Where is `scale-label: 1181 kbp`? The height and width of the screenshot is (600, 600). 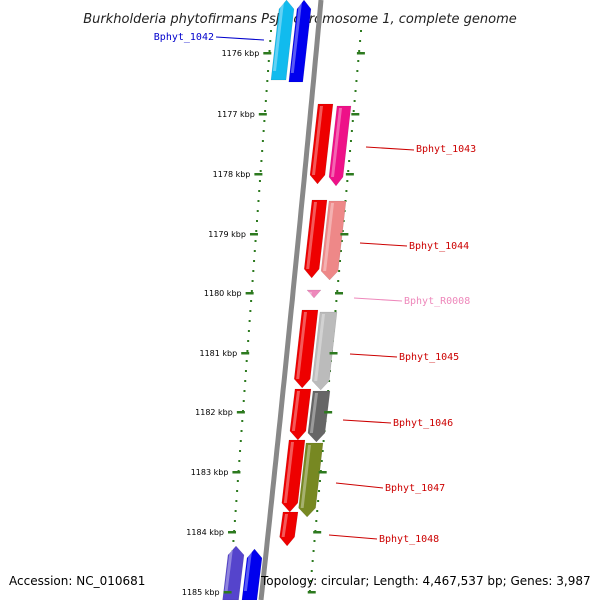
scale-label: 1181 kbp is located at coordinates (218, 353).